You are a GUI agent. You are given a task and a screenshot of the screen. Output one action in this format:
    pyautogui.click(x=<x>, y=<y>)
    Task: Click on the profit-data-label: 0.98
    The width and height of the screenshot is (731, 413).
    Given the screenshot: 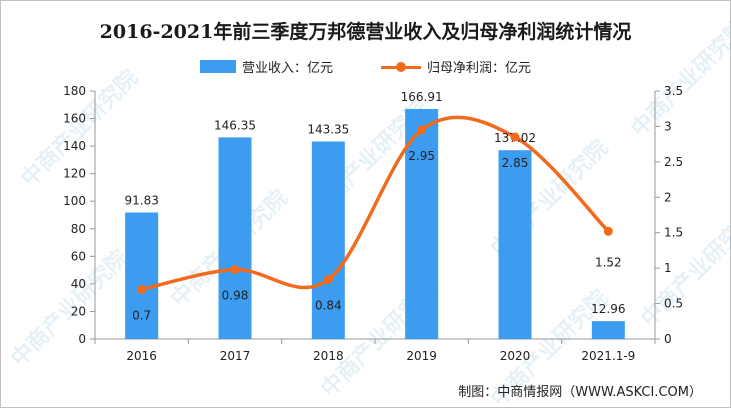 What is the action you would take?
    pyautogui.click(x=235, y=296)
    